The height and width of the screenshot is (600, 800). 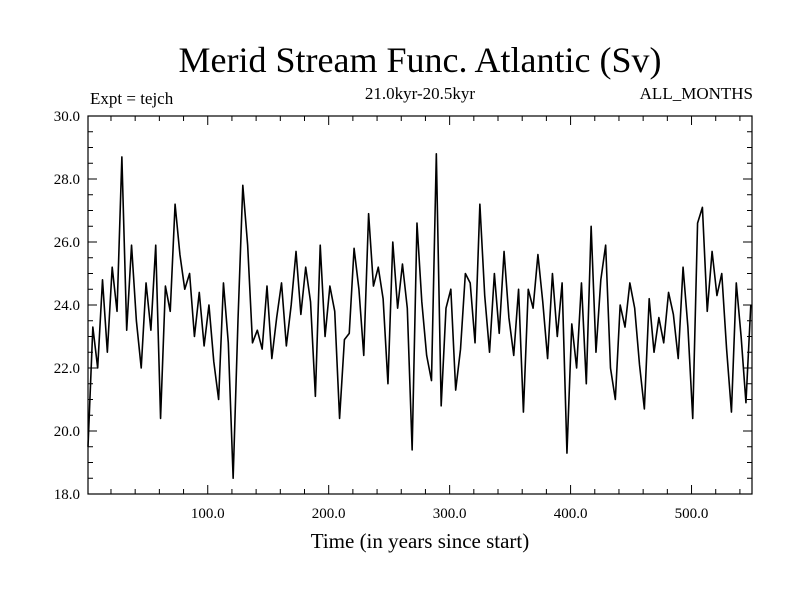 What do you see at coordinates (696, 93) in the screenshot?
I see `months-label: ALL_MONTHS` at bounding box center [696, 93].